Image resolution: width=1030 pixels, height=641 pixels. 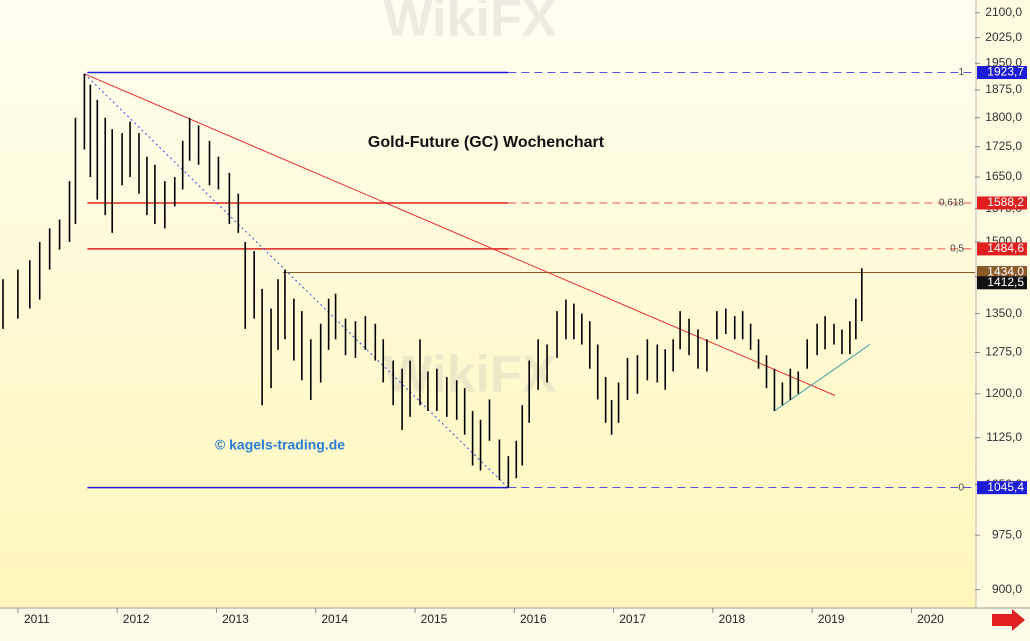 What do you see at coordinates (334, 619) in the screenshot?
I see `x-tick-label: 2014` at bounding box center [334, 619].